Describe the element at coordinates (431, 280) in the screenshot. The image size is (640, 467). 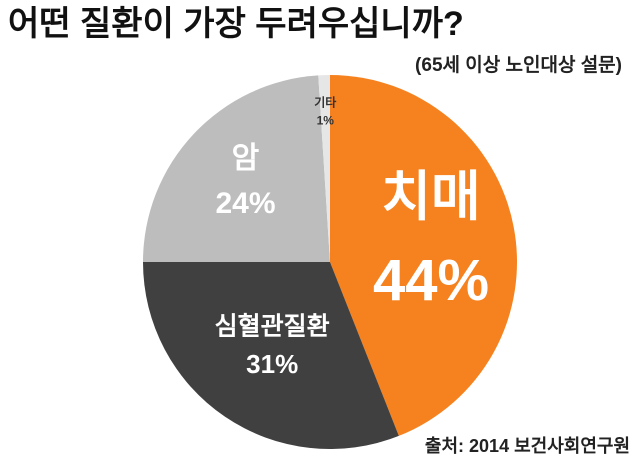
I see `value-label: 44%` at that location.